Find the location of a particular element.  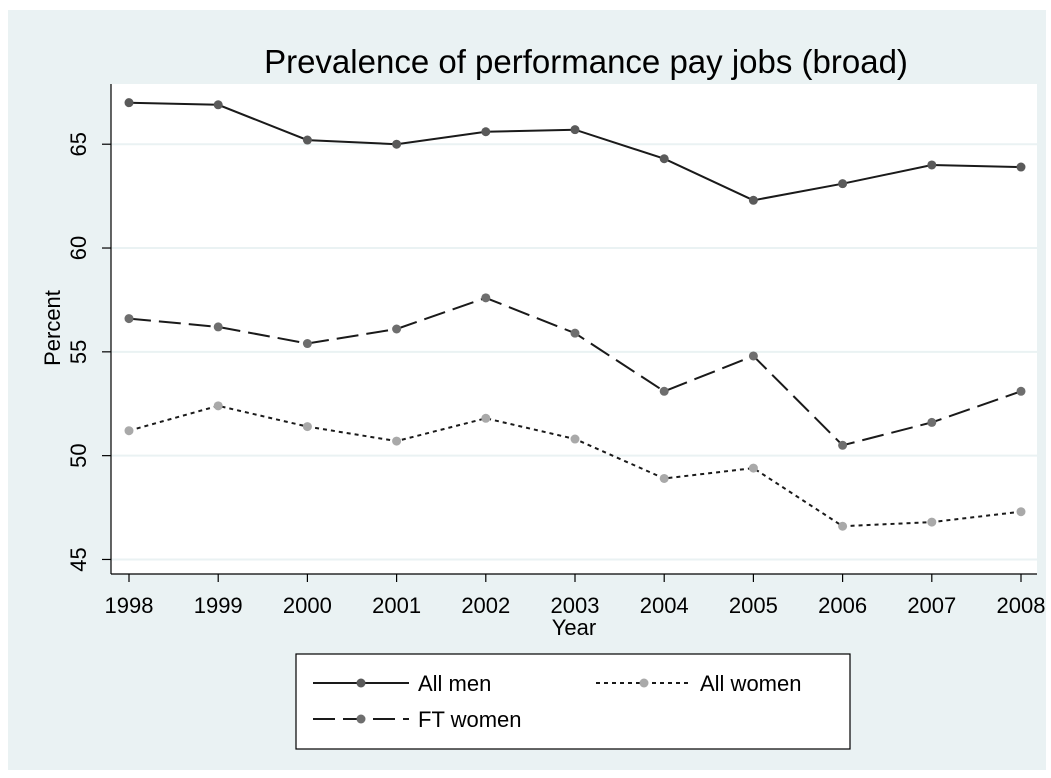

y-tick-label: 65 is located at coordinates (78, 144).